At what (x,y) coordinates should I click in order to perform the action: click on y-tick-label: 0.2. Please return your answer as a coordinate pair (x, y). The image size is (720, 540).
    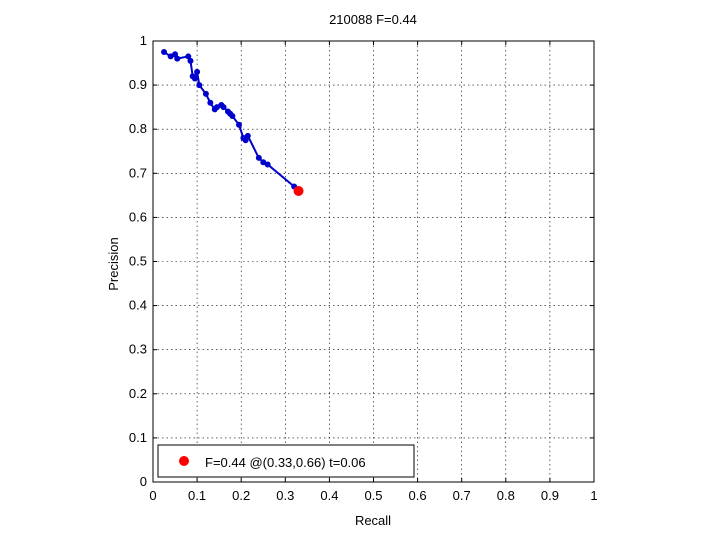
    Looking at the image, I should click on (138, 393).